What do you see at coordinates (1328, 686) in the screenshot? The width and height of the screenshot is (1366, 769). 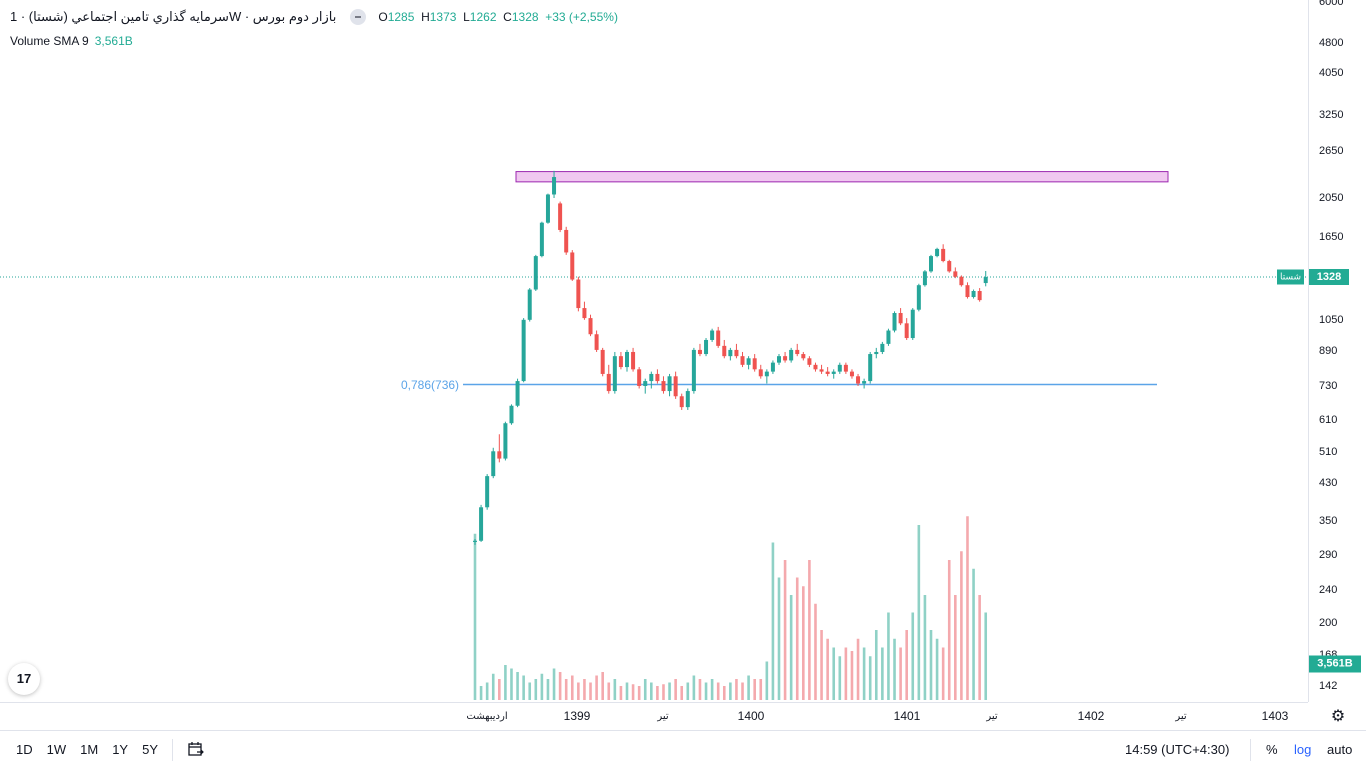 I see `price-tick-label: 142` at bounding box center [1328, 686].